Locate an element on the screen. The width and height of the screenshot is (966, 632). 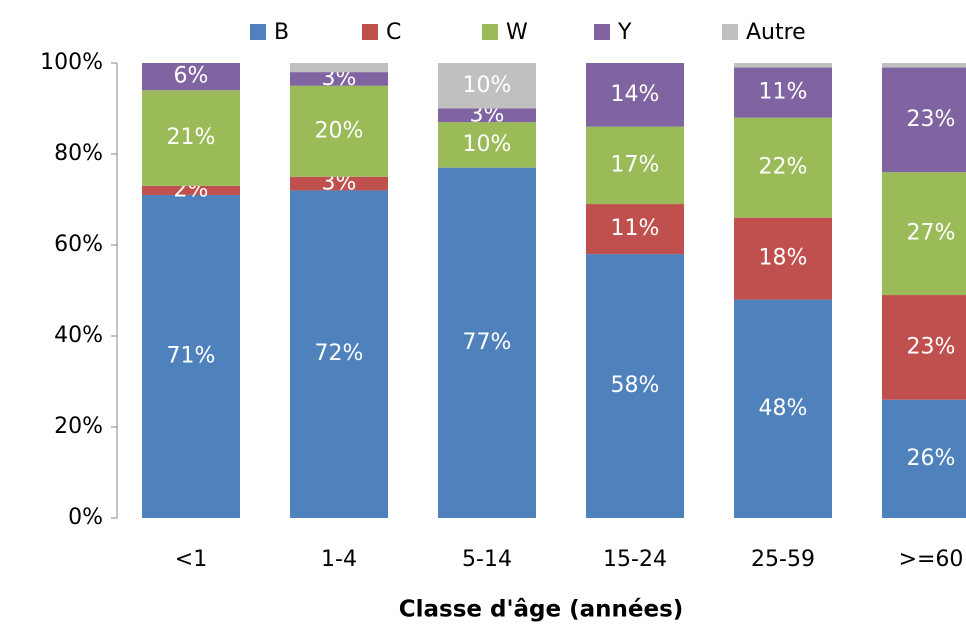
data-label: 18% is located at coordinates (783, 258).